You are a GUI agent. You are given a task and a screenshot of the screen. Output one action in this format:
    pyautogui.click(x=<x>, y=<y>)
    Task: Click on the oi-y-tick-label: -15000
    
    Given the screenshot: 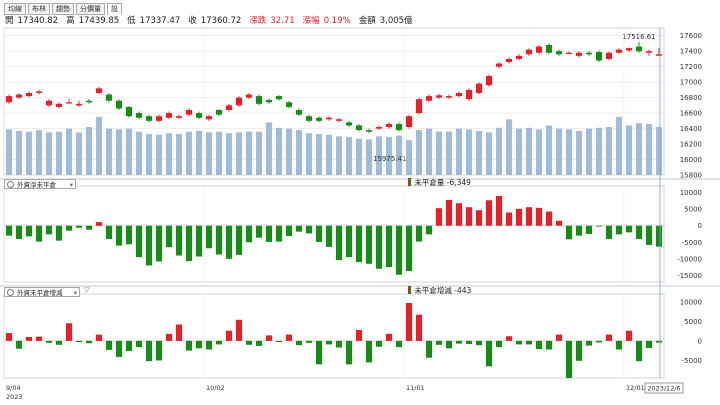 What is the action you would take?
    pyautogui.click(x=689, y=276)
    